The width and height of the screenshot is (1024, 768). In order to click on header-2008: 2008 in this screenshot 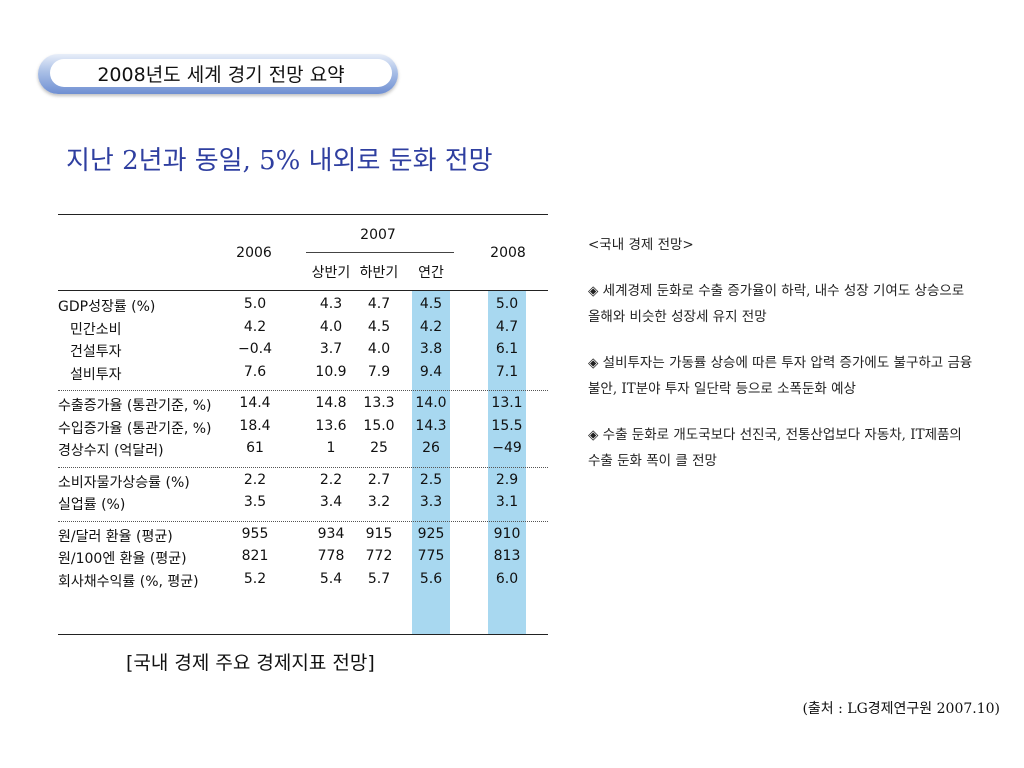, I will do `click(508, 253)`.